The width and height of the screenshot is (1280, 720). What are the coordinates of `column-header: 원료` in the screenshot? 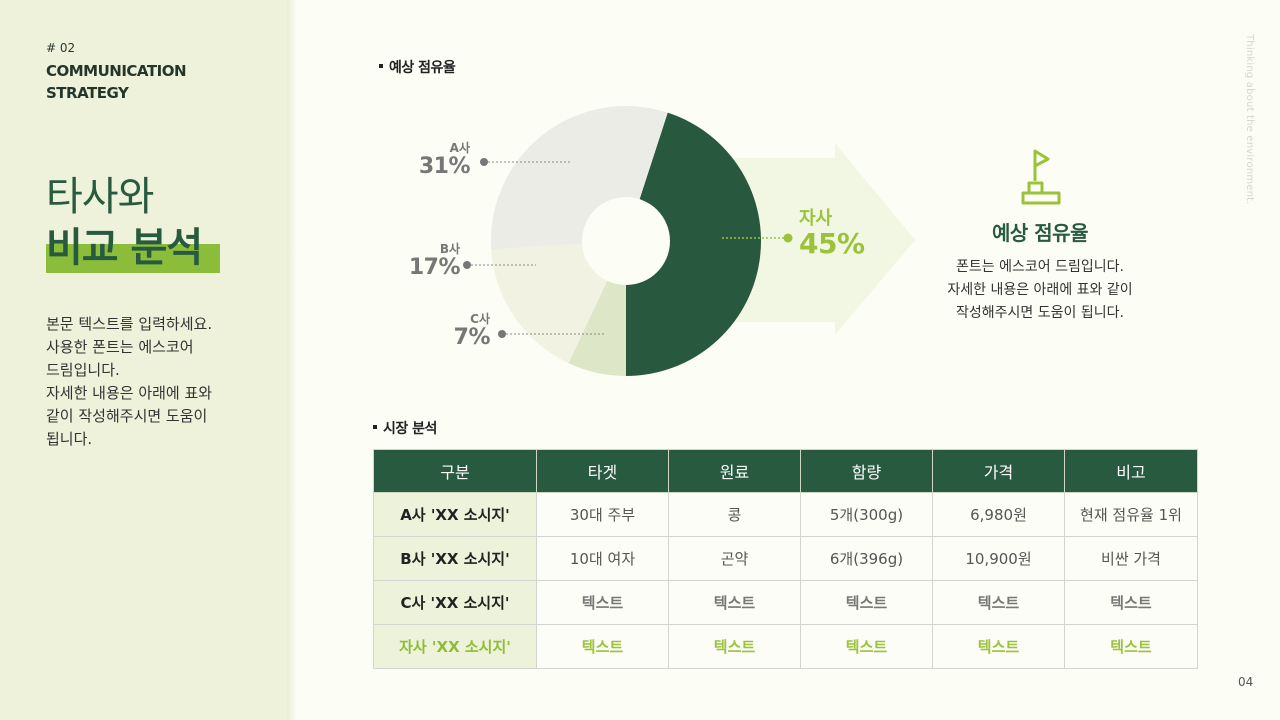 It's located at (734, 471).